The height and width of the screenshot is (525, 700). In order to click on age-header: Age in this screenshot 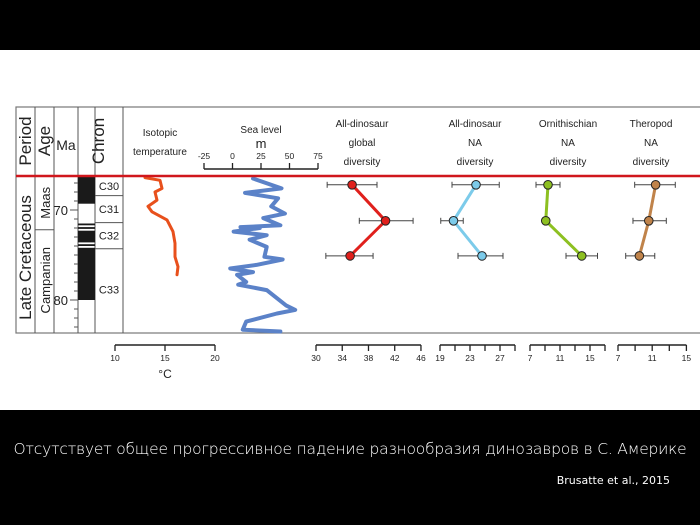, I will do `click(44, 141)`.